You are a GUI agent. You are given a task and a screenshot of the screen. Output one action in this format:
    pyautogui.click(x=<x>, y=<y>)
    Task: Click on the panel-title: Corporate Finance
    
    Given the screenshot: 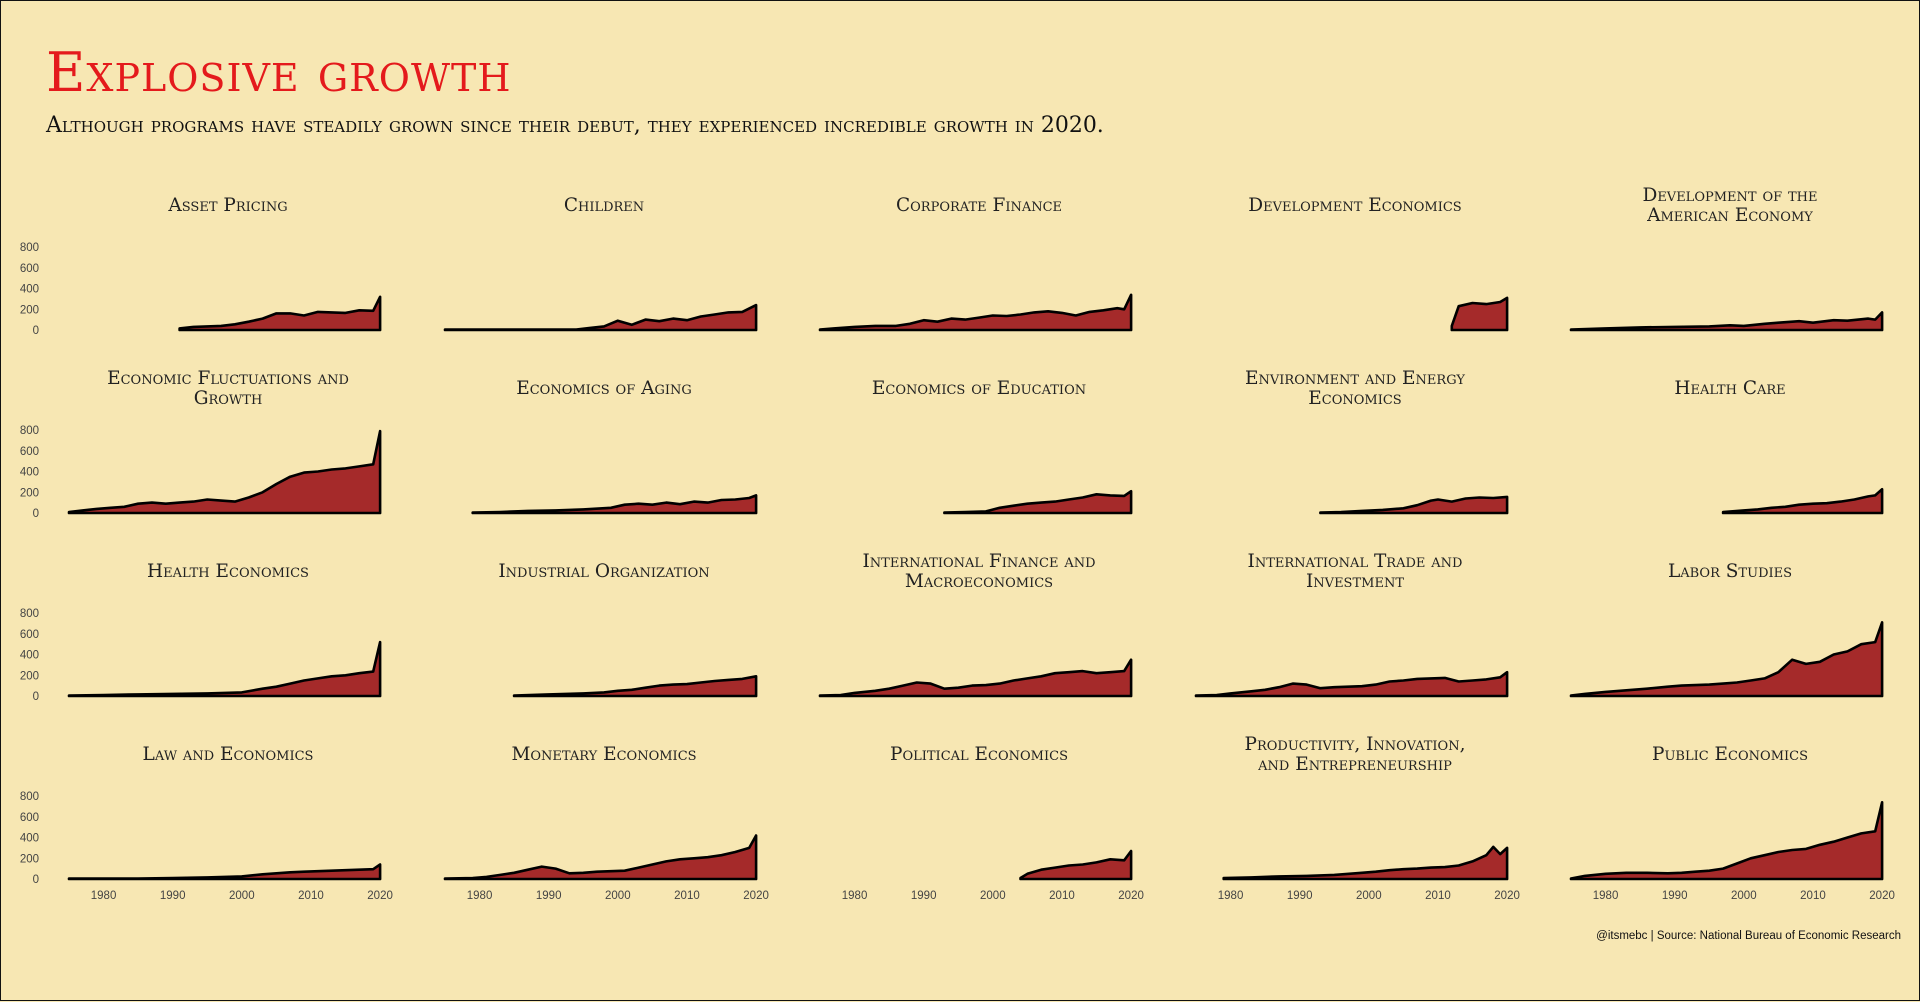 What is the action you would take?
    pyautogui.click(x=979, y=205)
    